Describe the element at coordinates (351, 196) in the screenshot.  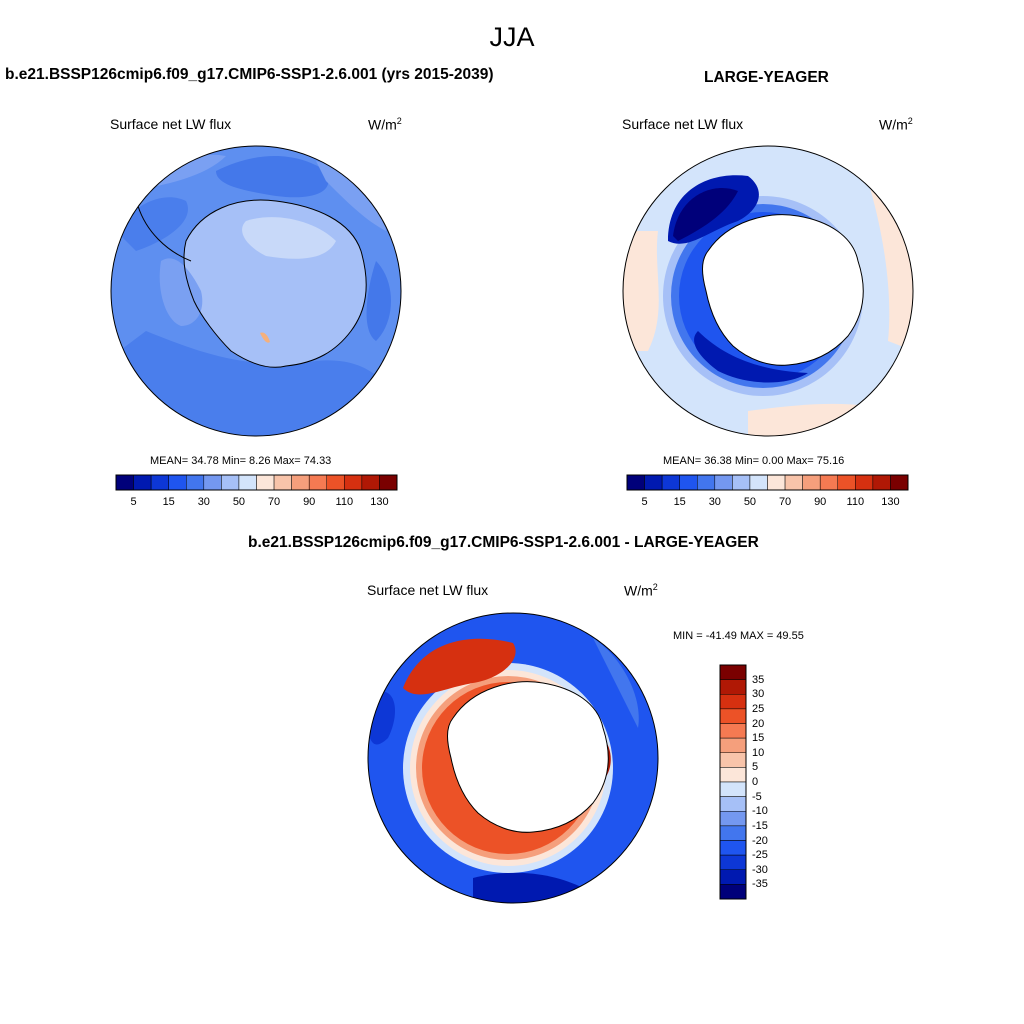
I see `model-light-region` at that location.